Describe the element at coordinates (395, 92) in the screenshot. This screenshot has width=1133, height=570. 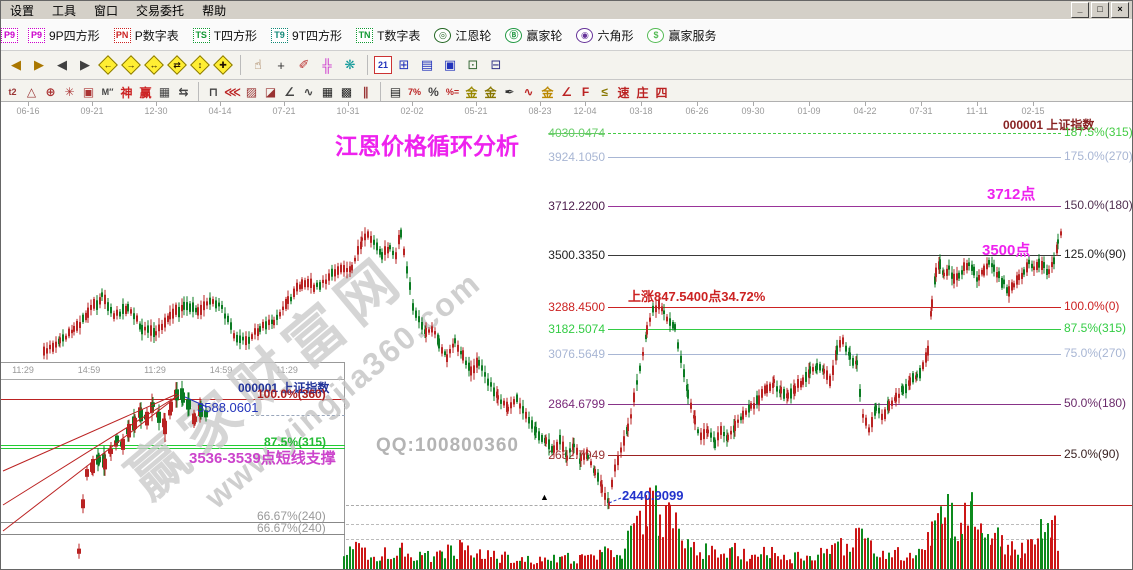
I see `draw-tool-icon: ▤` at that location.